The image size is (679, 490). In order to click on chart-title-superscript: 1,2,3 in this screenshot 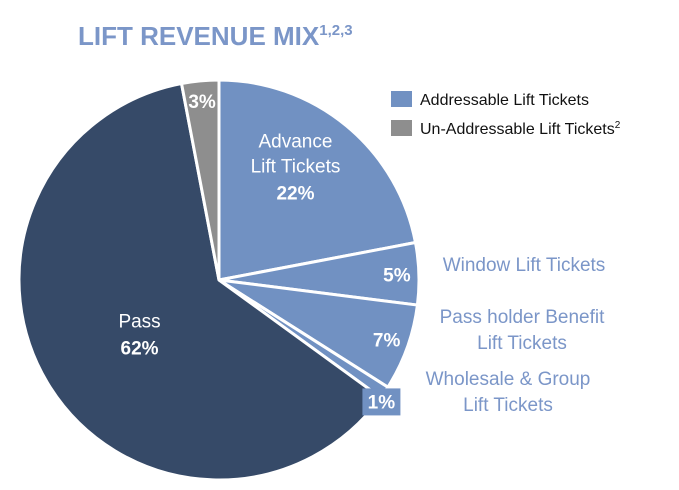, I will do `click(335, 30)`.